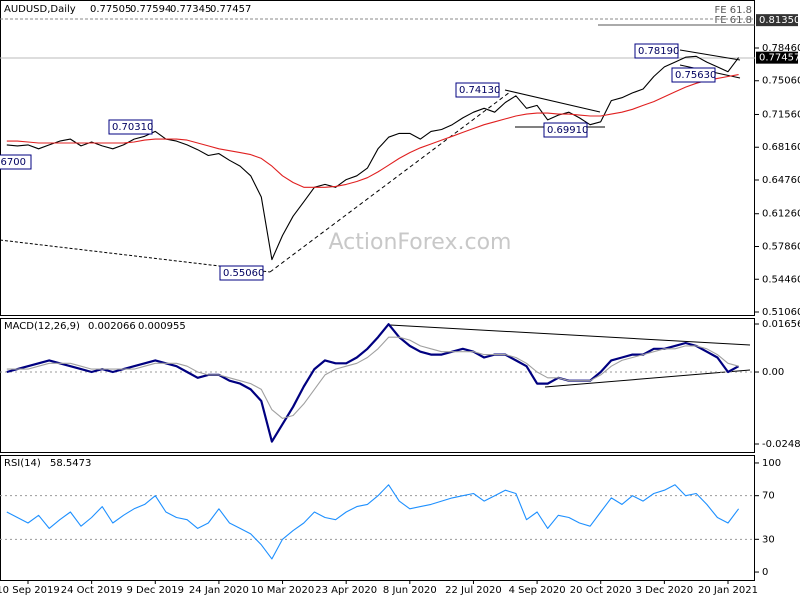  I want to click on y-tick-label: 0.75060, so click(781, 81).